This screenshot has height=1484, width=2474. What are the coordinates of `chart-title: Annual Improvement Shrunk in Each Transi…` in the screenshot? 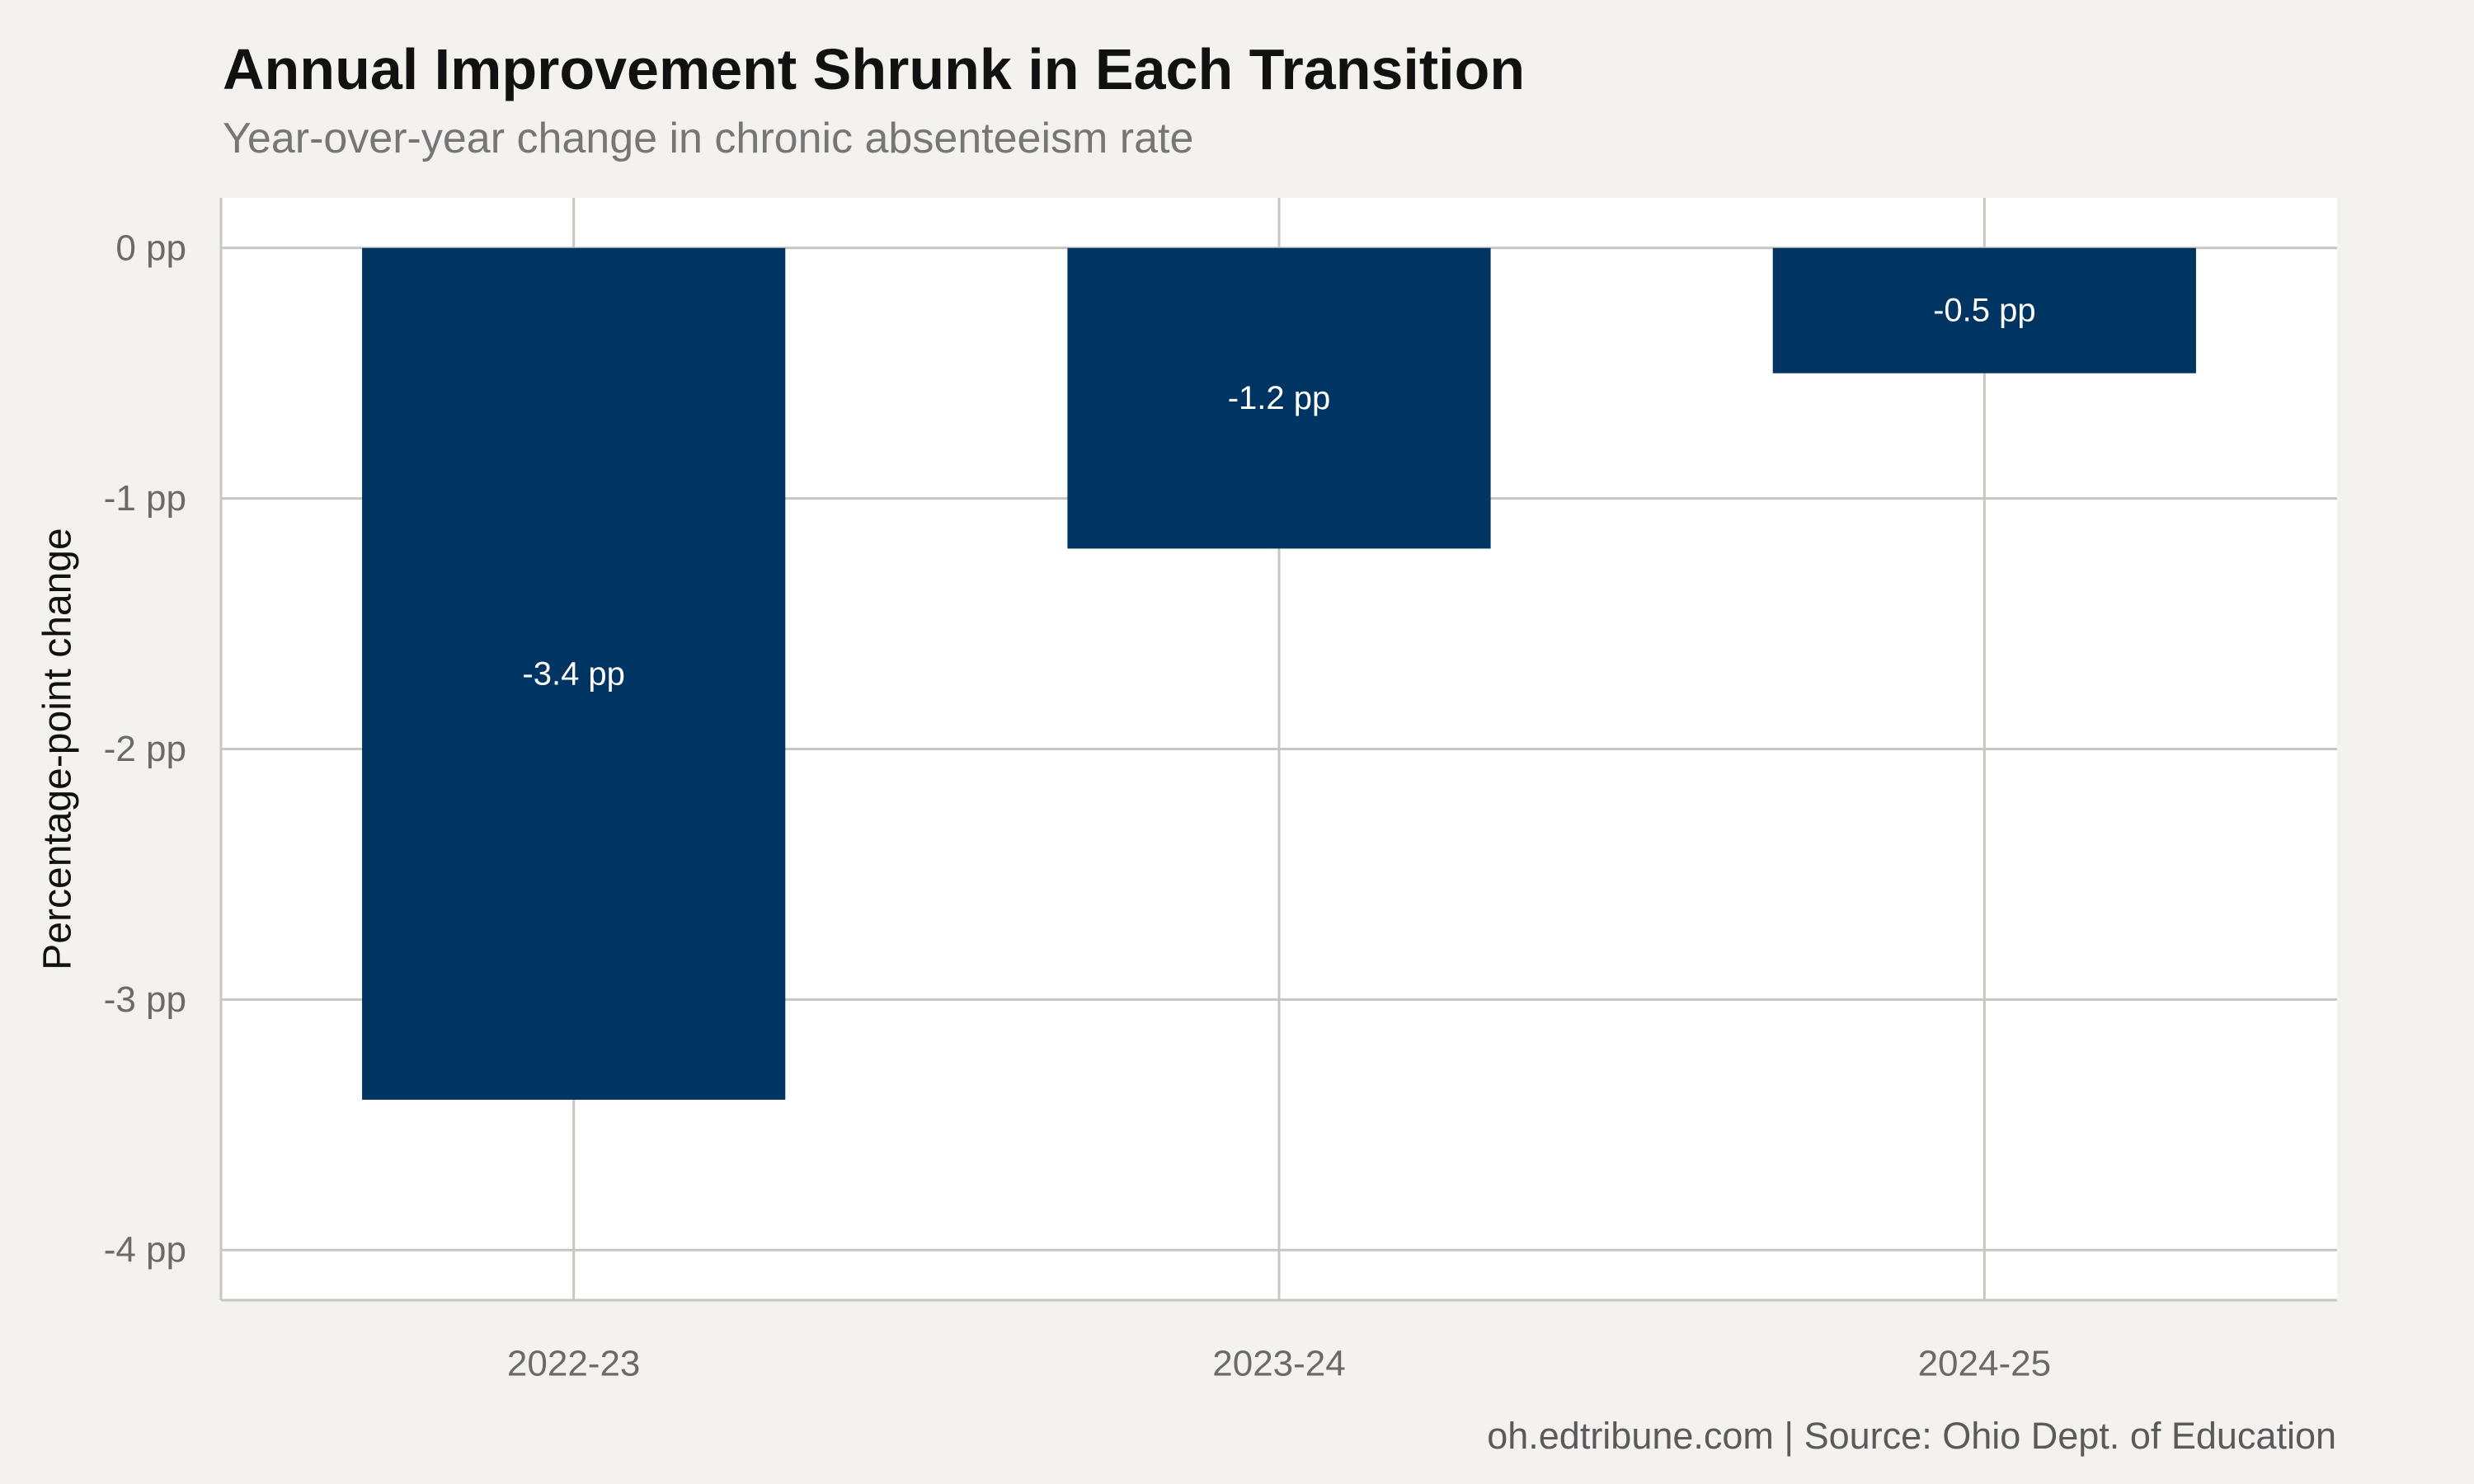 It's located at (874, 69).